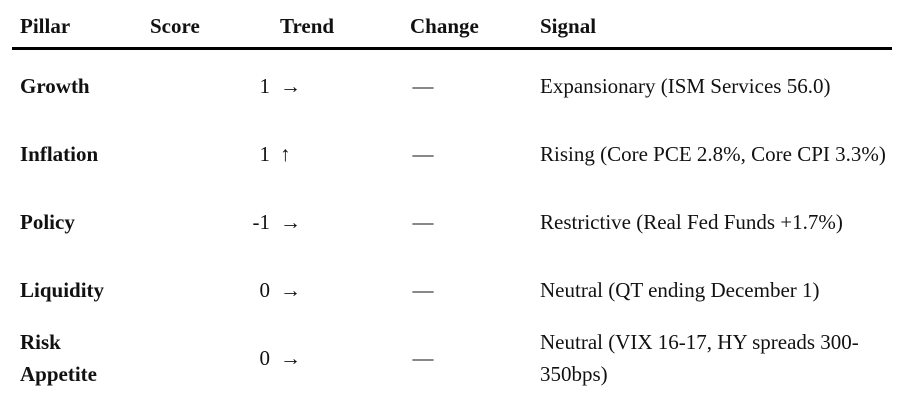  I want to click on pillar-name: Policy, so click(47, 222).